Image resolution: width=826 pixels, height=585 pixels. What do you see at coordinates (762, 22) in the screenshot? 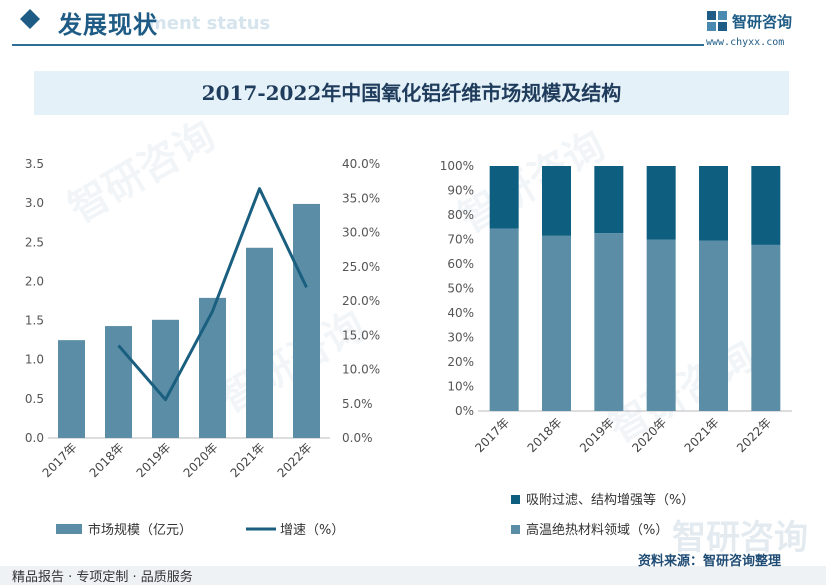
I see `brand-name: 智研咨询` at bounding box center [762, 22].